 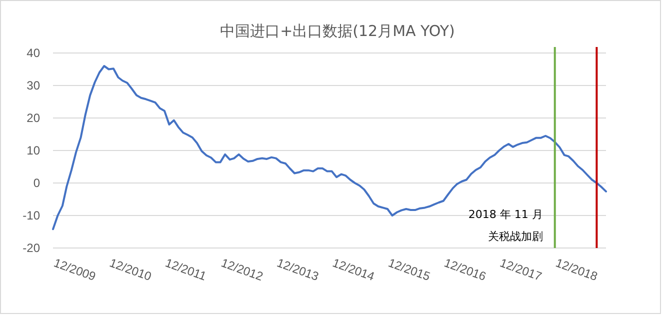 I want to click on y-tick-label: -20, so click(x=31, y=248).